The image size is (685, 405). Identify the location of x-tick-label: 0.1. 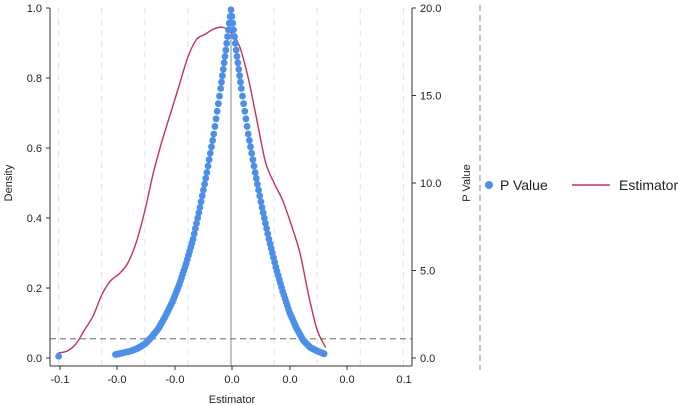
(403, 380).